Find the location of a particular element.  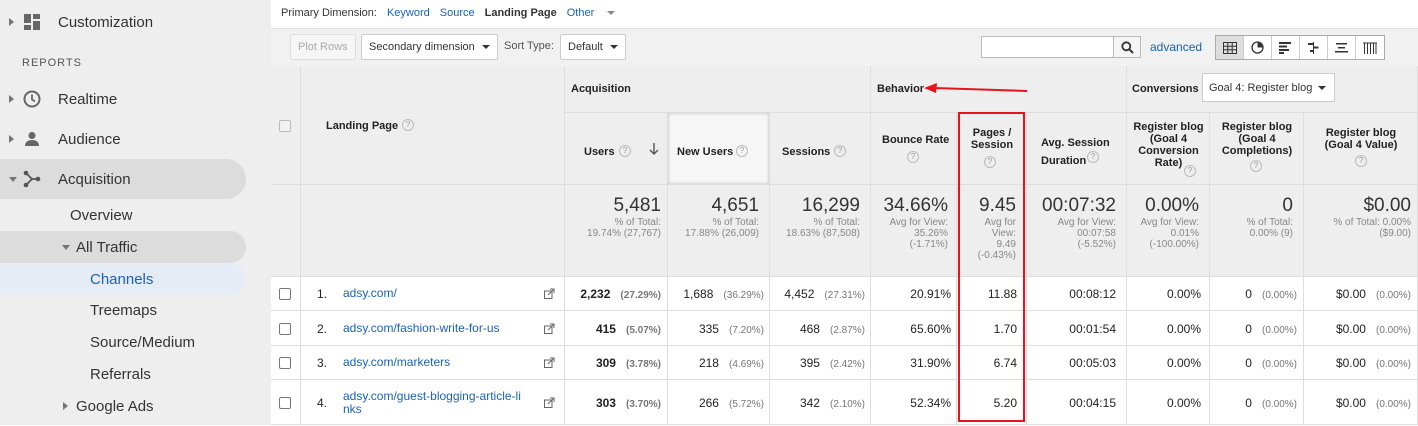

cell-value: 1.70 is located at coordinates (1005, 328).